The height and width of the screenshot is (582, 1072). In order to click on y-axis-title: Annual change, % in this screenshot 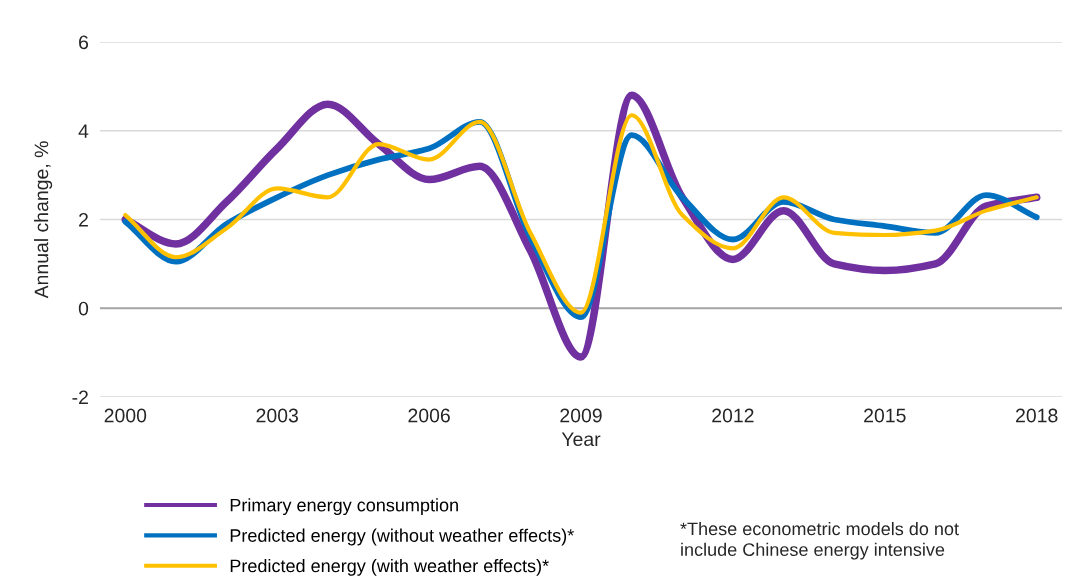, I will do `click(43, 220)`.